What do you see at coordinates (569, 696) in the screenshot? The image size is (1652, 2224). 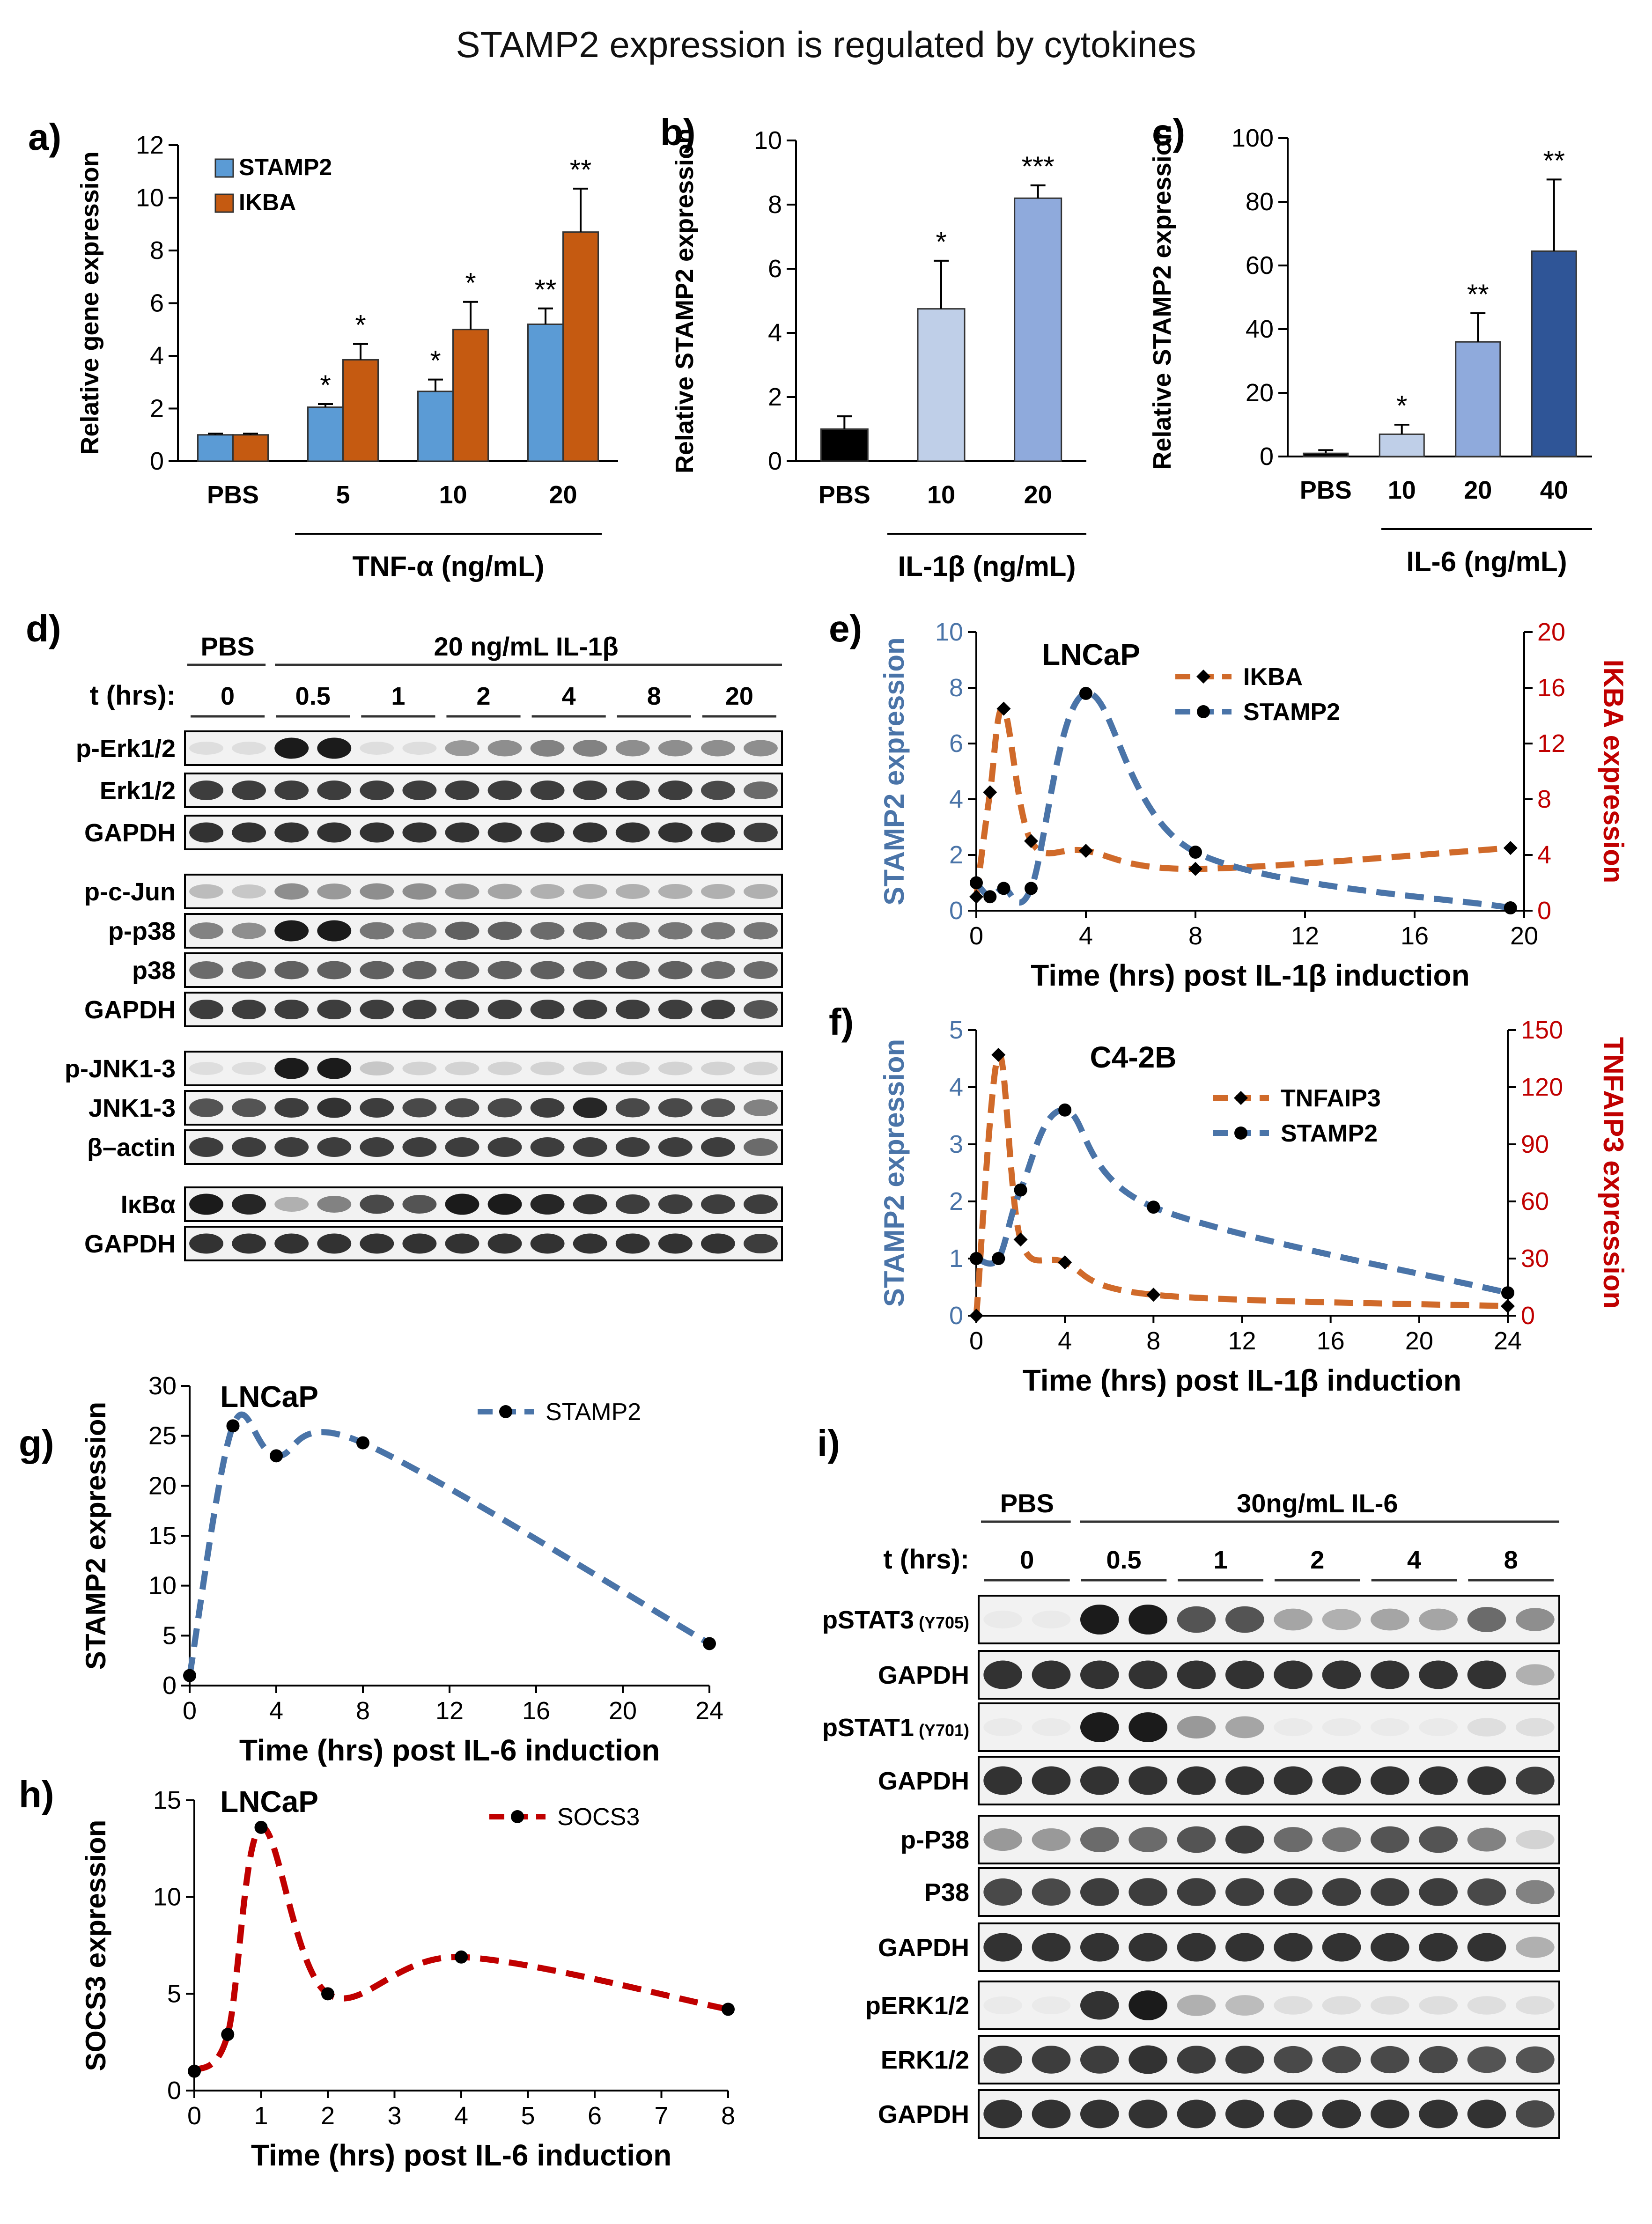 I see `time-label-d: 4` at bounding box center [569, 696].